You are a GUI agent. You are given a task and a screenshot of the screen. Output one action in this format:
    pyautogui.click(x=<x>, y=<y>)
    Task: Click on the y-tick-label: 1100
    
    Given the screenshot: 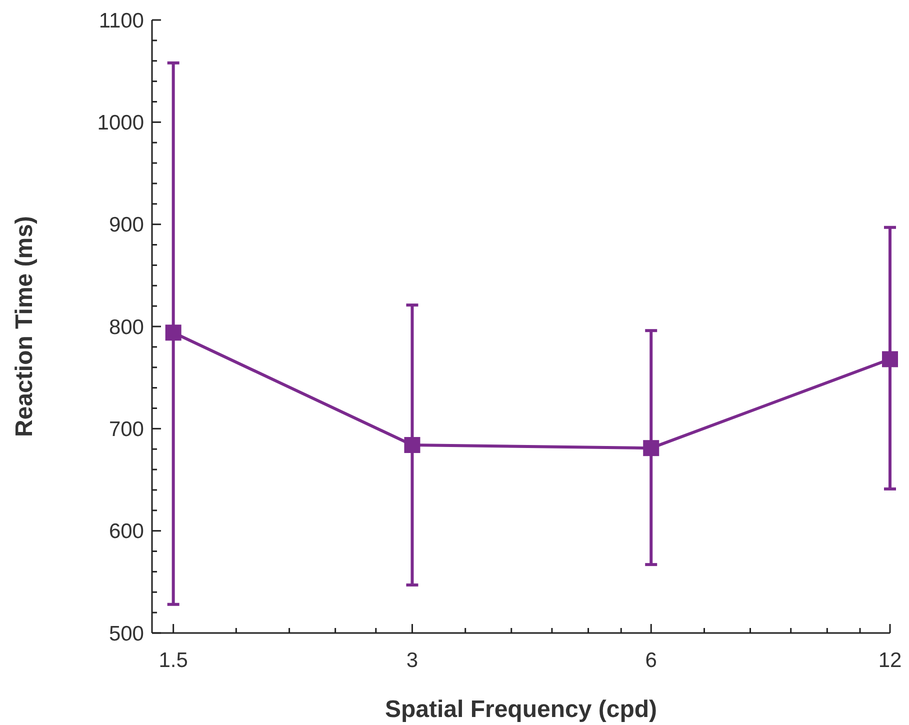 What is the action you would take?
    pyautogui.click(x=121, y=20)
    